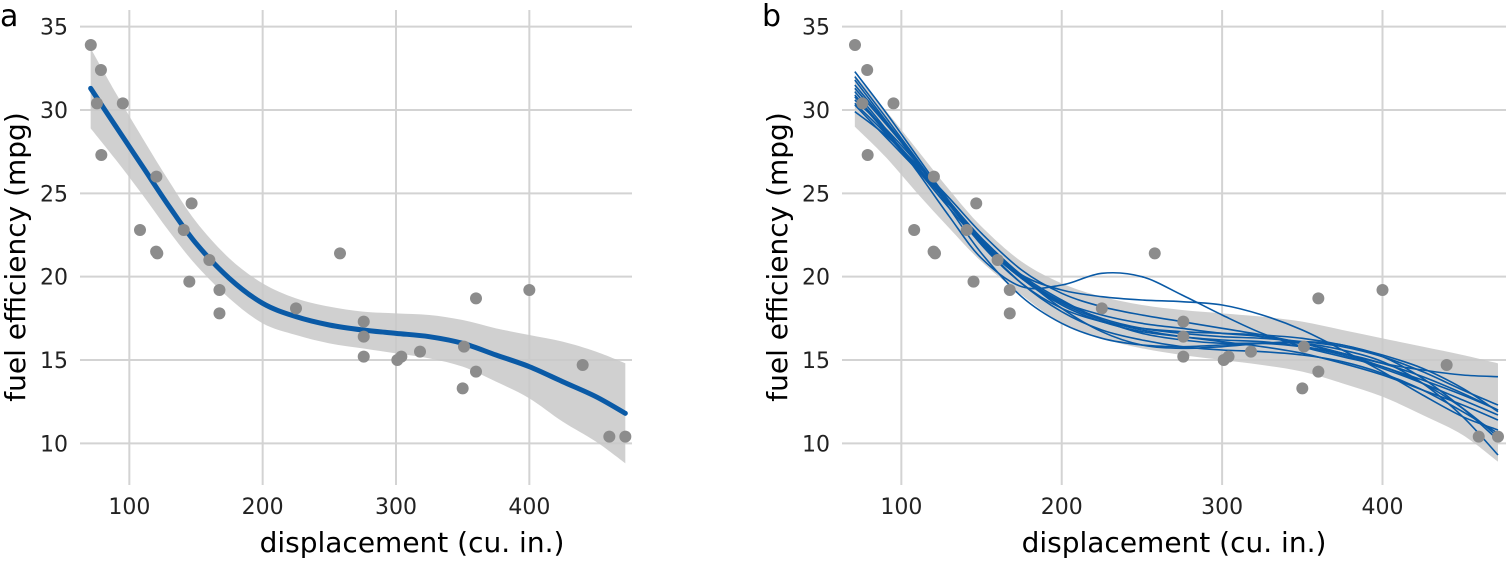  Describe the element at coordinates (9, 17) in the screenshot. I see `panel-a-label: a` at that location.